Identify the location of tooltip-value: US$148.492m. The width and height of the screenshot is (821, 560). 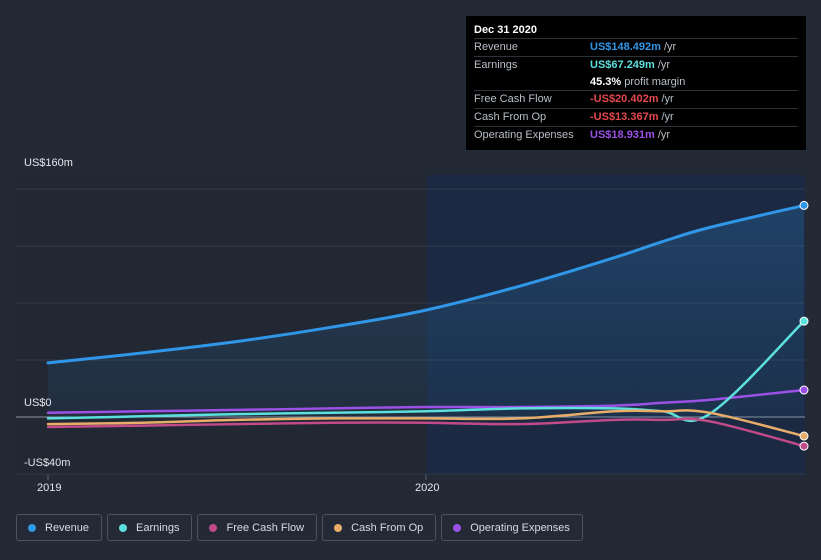
(625, 47).